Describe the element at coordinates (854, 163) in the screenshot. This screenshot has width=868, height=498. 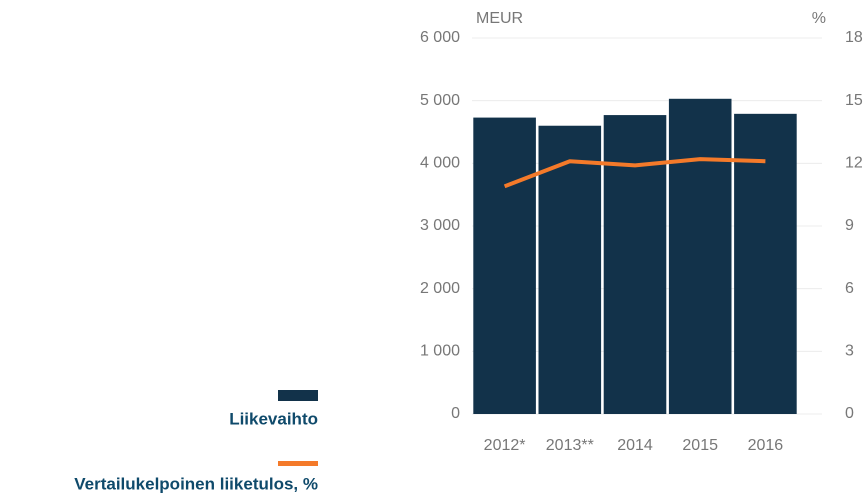
I see `y2-tick-label: 12` at that location.